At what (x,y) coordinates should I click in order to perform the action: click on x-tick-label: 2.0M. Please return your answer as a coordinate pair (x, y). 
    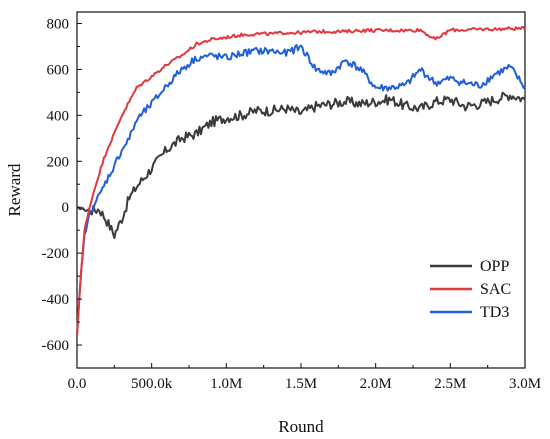
    Looking at the image, I should click on (376, 384).